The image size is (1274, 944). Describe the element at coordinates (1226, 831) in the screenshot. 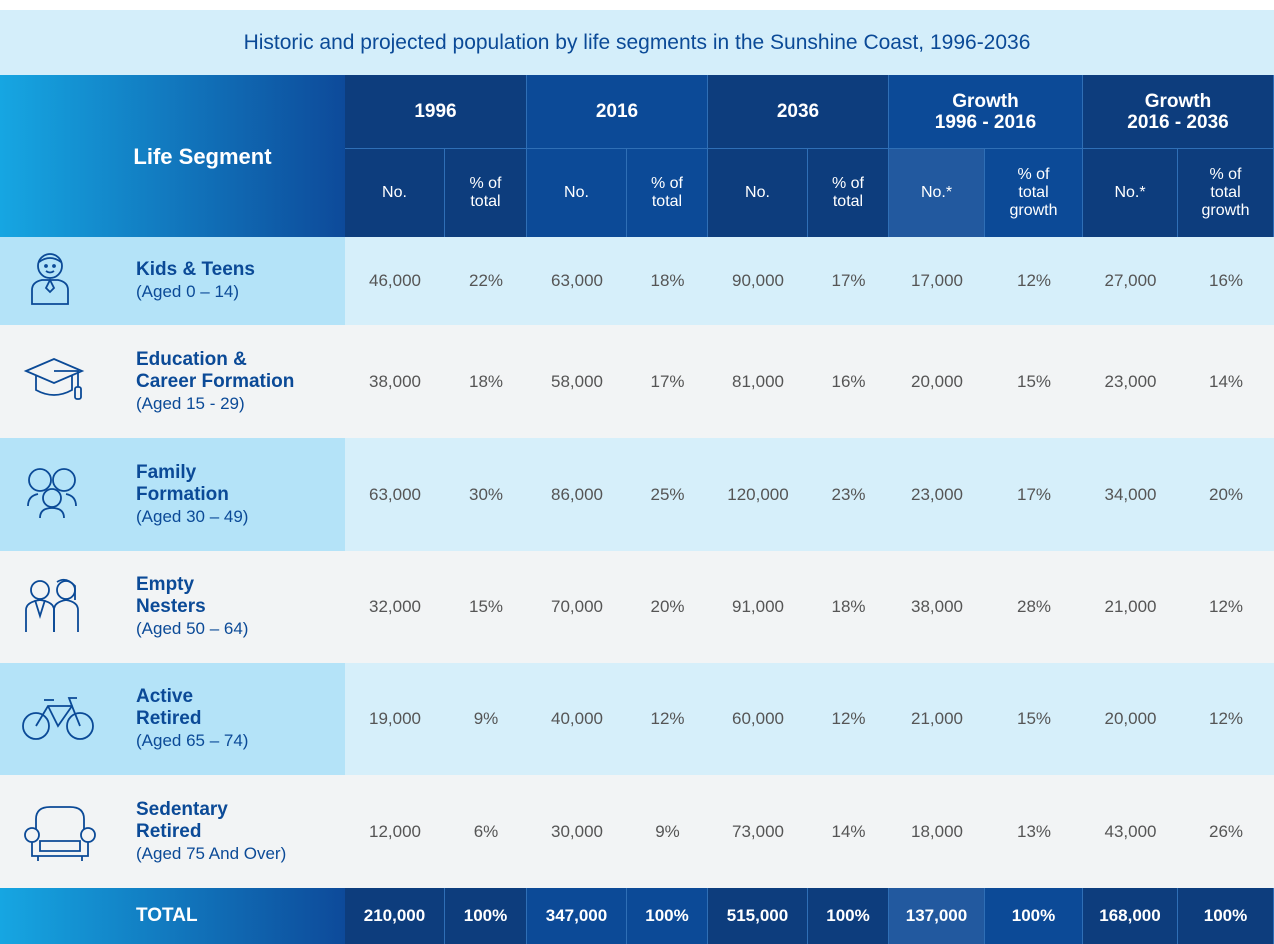

I see `data-cell: 26%` at that location.